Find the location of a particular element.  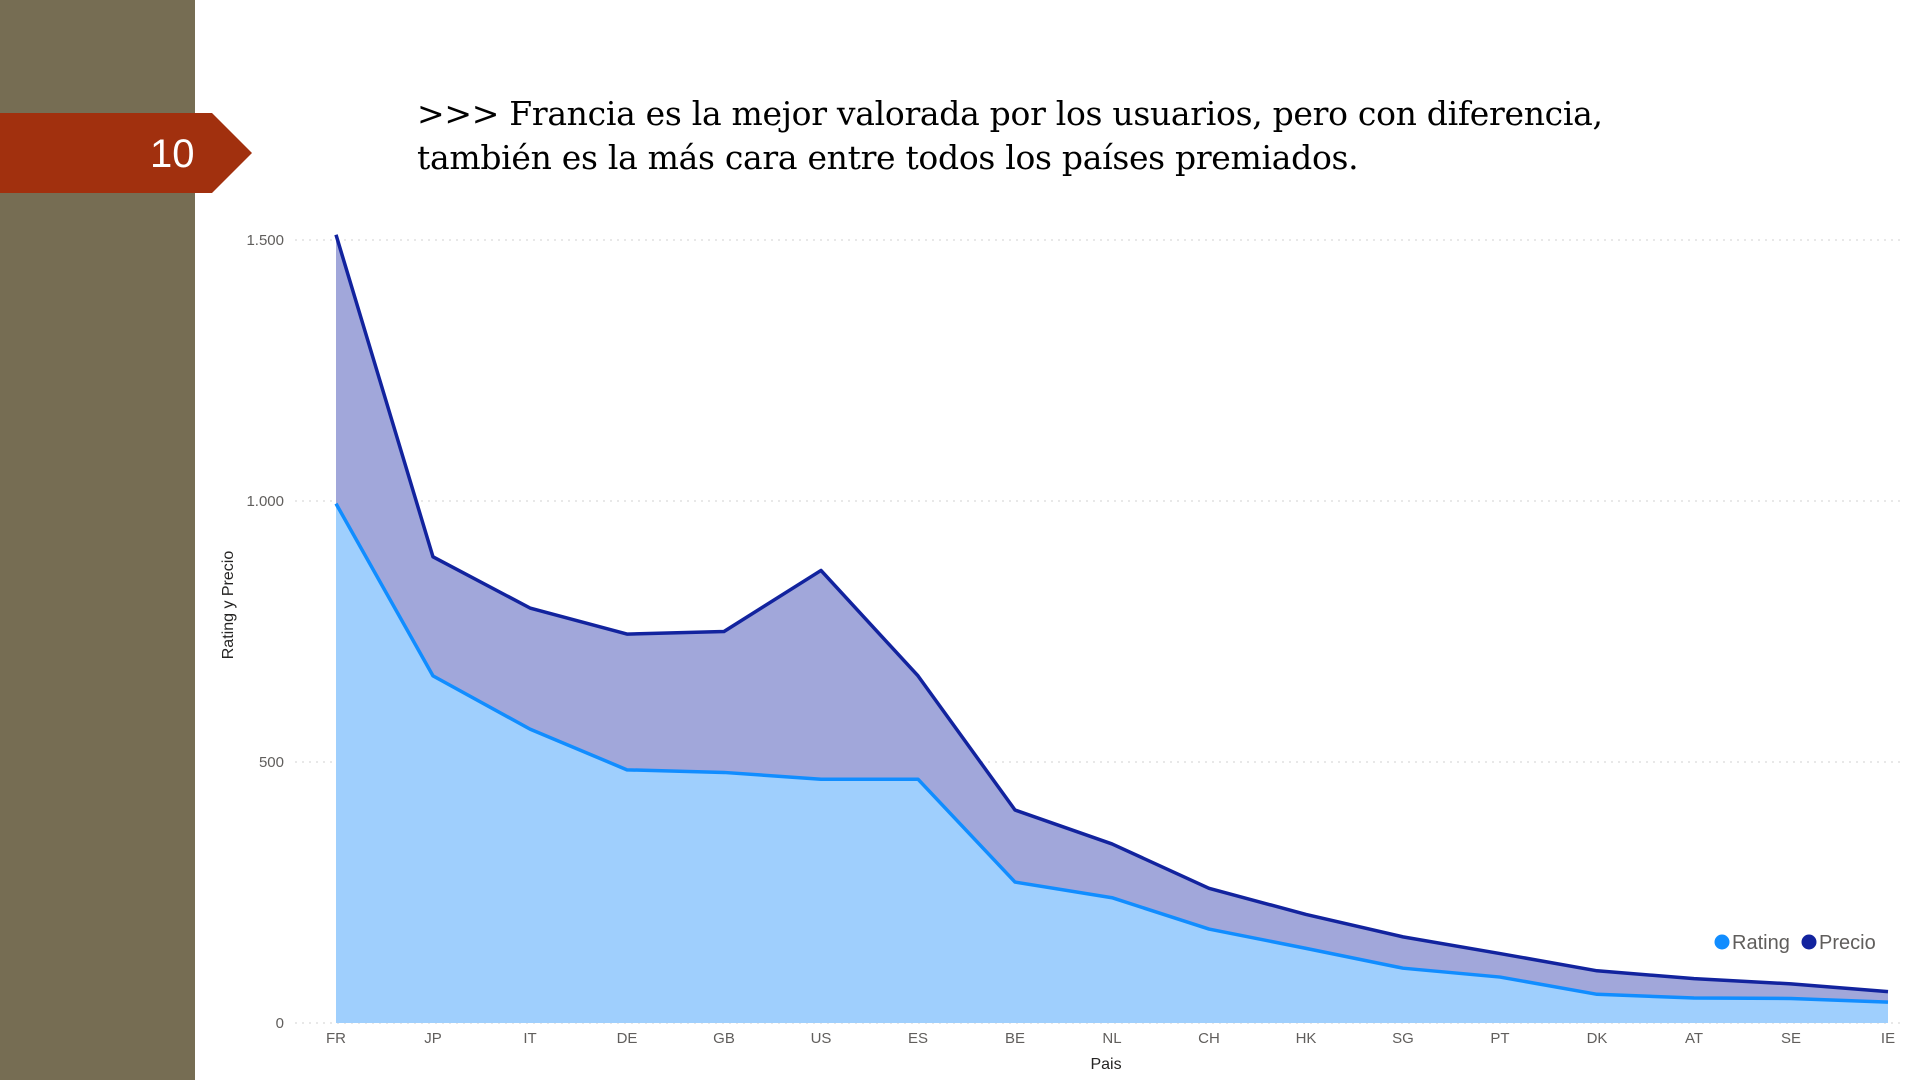

rating-point-us is located at coordinates (821, 779).